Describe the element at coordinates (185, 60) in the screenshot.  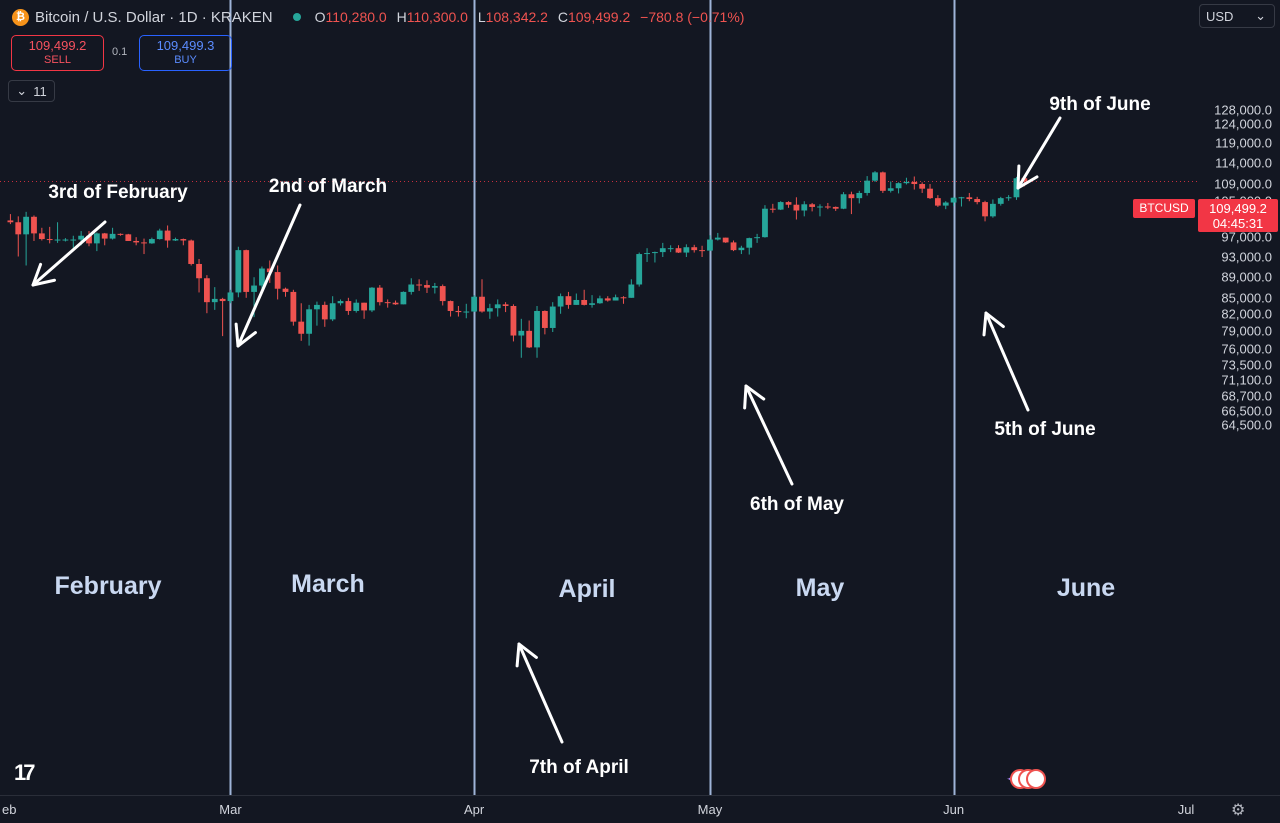
I see `buy-label: BUY` at that location.